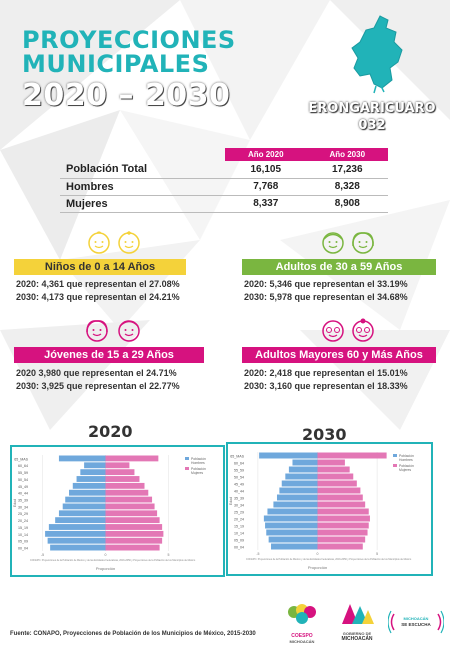 Image resolution: width=450 pixels, height=650 pixels. What do you see at coordinates (326, 386) in the screenshot?
I see `mayores-2030: 2030: 3,160 que representan el 18.33%` at bounding box center [326, 386].